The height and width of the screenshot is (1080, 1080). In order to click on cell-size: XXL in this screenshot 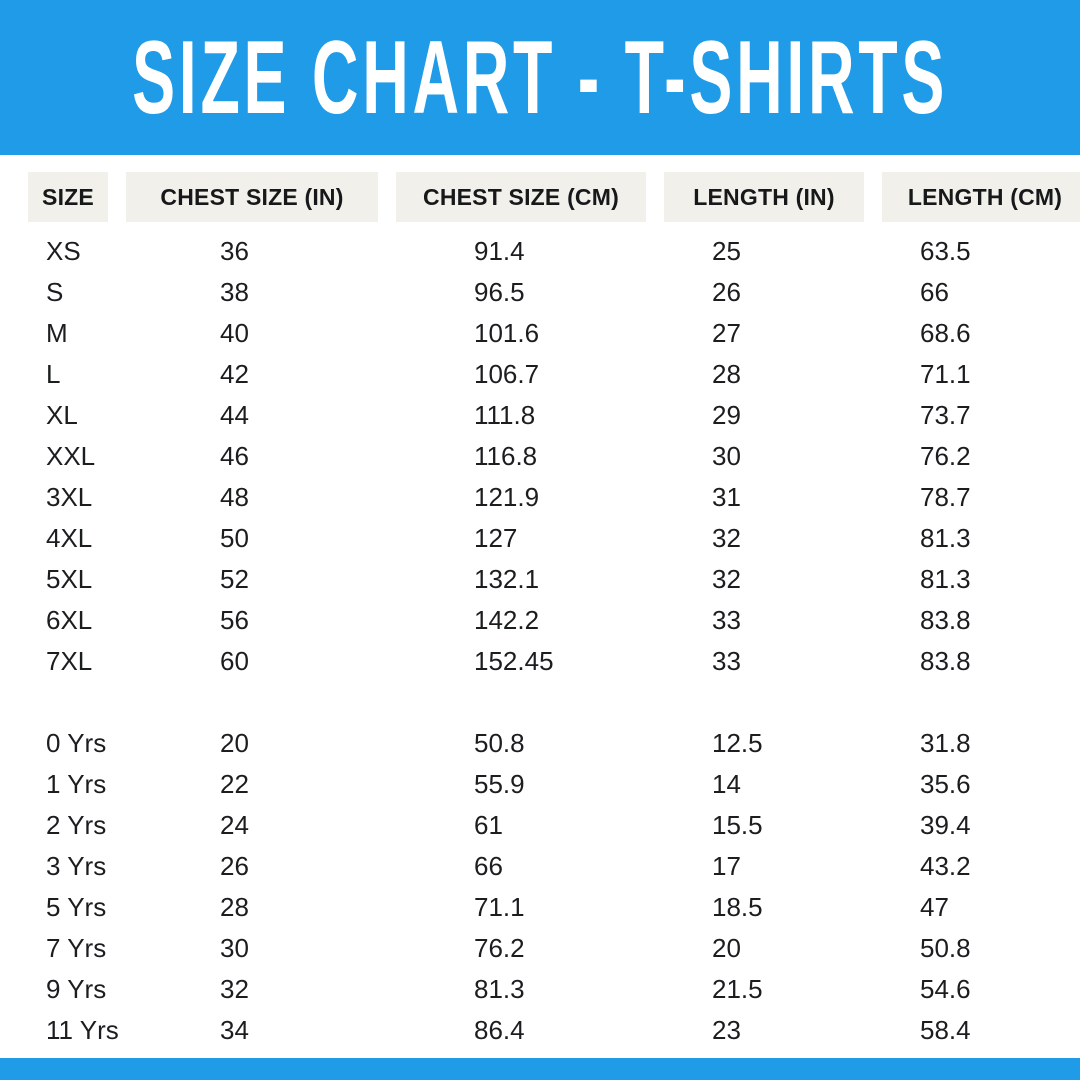, I will do `click(71, 456)`.